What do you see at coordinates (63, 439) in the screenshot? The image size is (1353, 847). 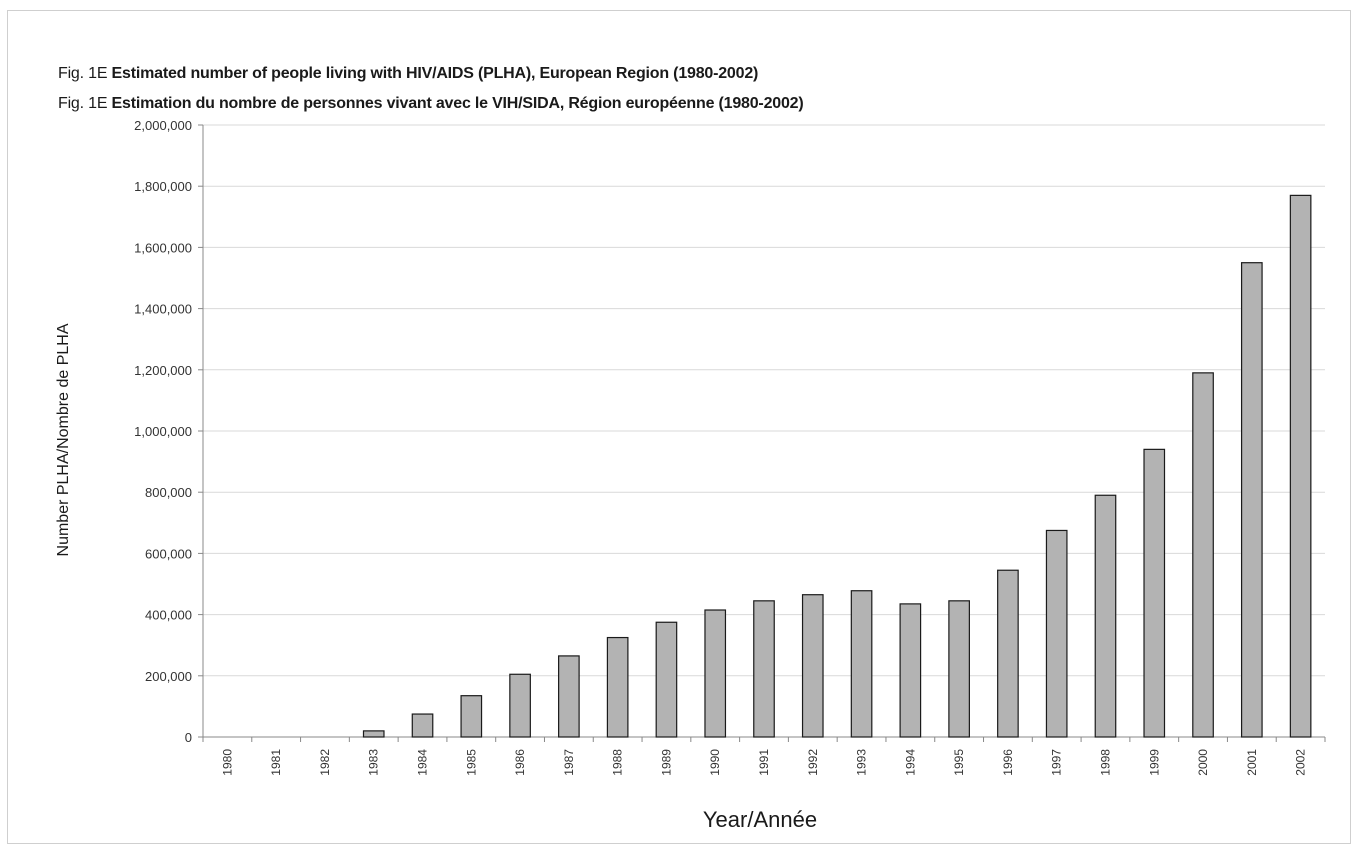 I see `y-axis-title: Number PLHA/Nombre de PLHA` at bounding box center [63, 439].